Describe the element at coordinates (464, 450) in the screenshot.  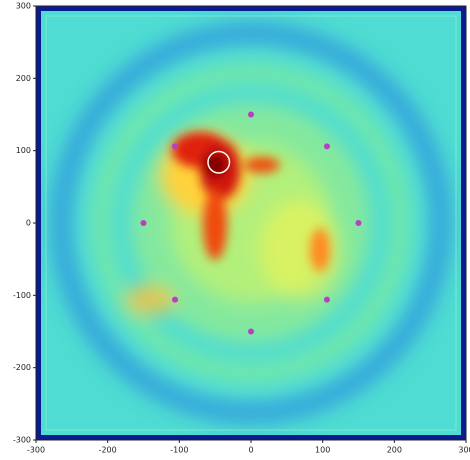
I see `x-tick-label: 300` at that location.